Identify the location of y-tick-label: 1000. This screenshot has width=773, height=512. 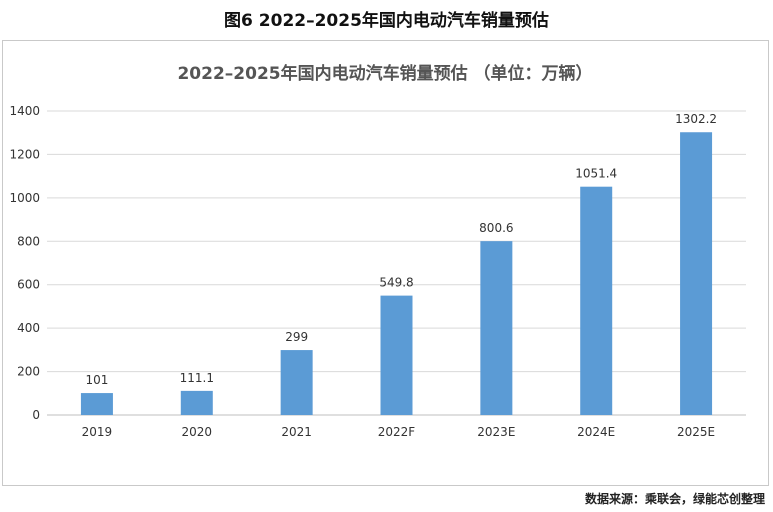
(24, 198).